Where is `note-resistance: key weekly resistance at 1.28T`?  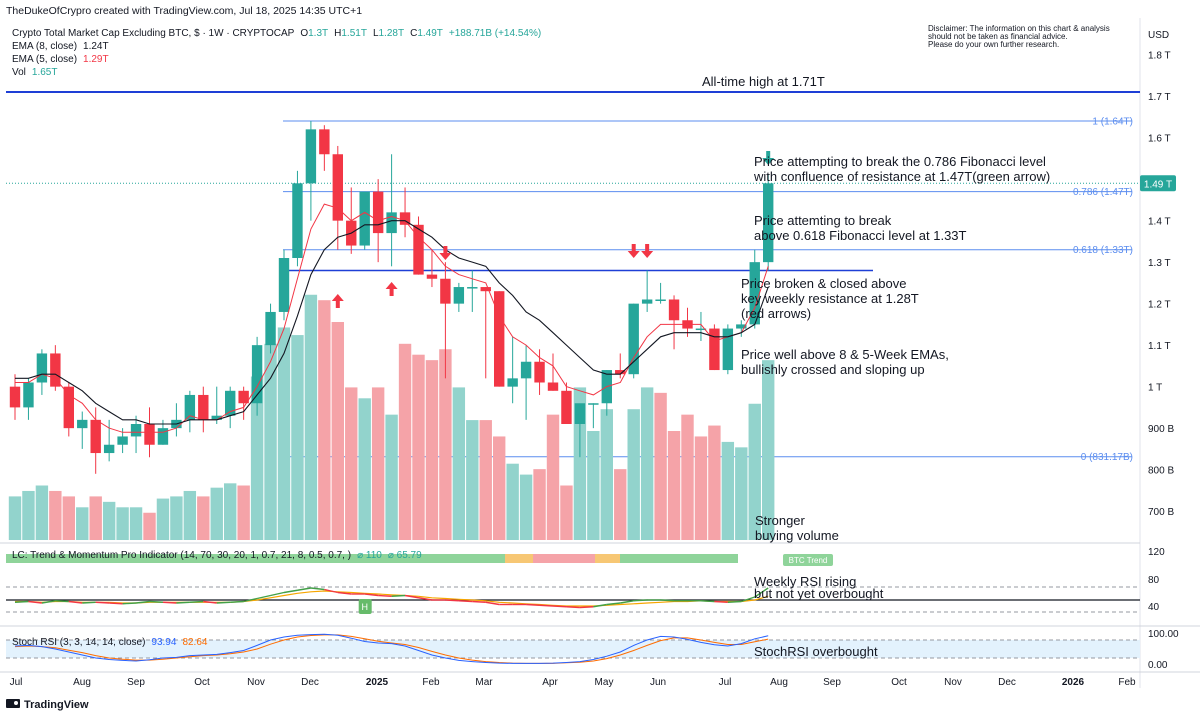 note-resistance: key weekly resistance at 1.28T is located at coordinates (830, 298).